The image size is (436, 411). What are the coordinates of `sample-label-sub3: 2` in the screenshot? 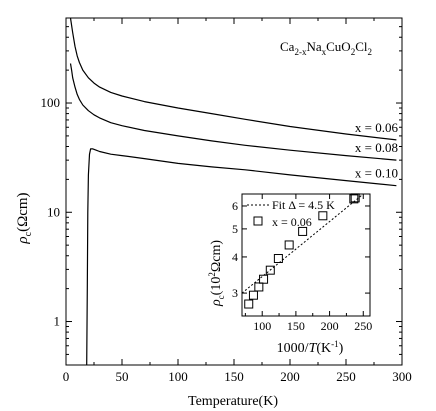 It's located at (353, 52).